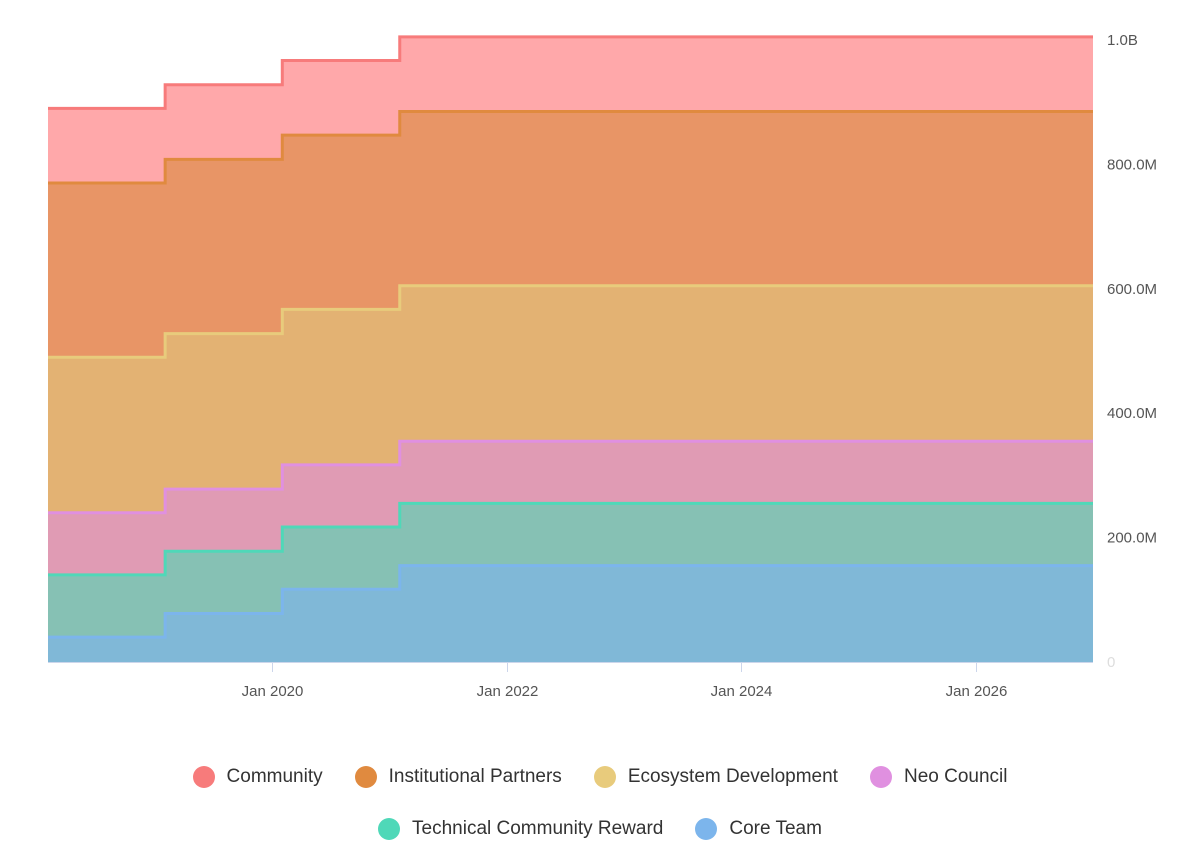 Image resolution: width=1200 pixels, height=868 pixels. I want to click on legend-label: Institutional Partners, so click(475, 776).